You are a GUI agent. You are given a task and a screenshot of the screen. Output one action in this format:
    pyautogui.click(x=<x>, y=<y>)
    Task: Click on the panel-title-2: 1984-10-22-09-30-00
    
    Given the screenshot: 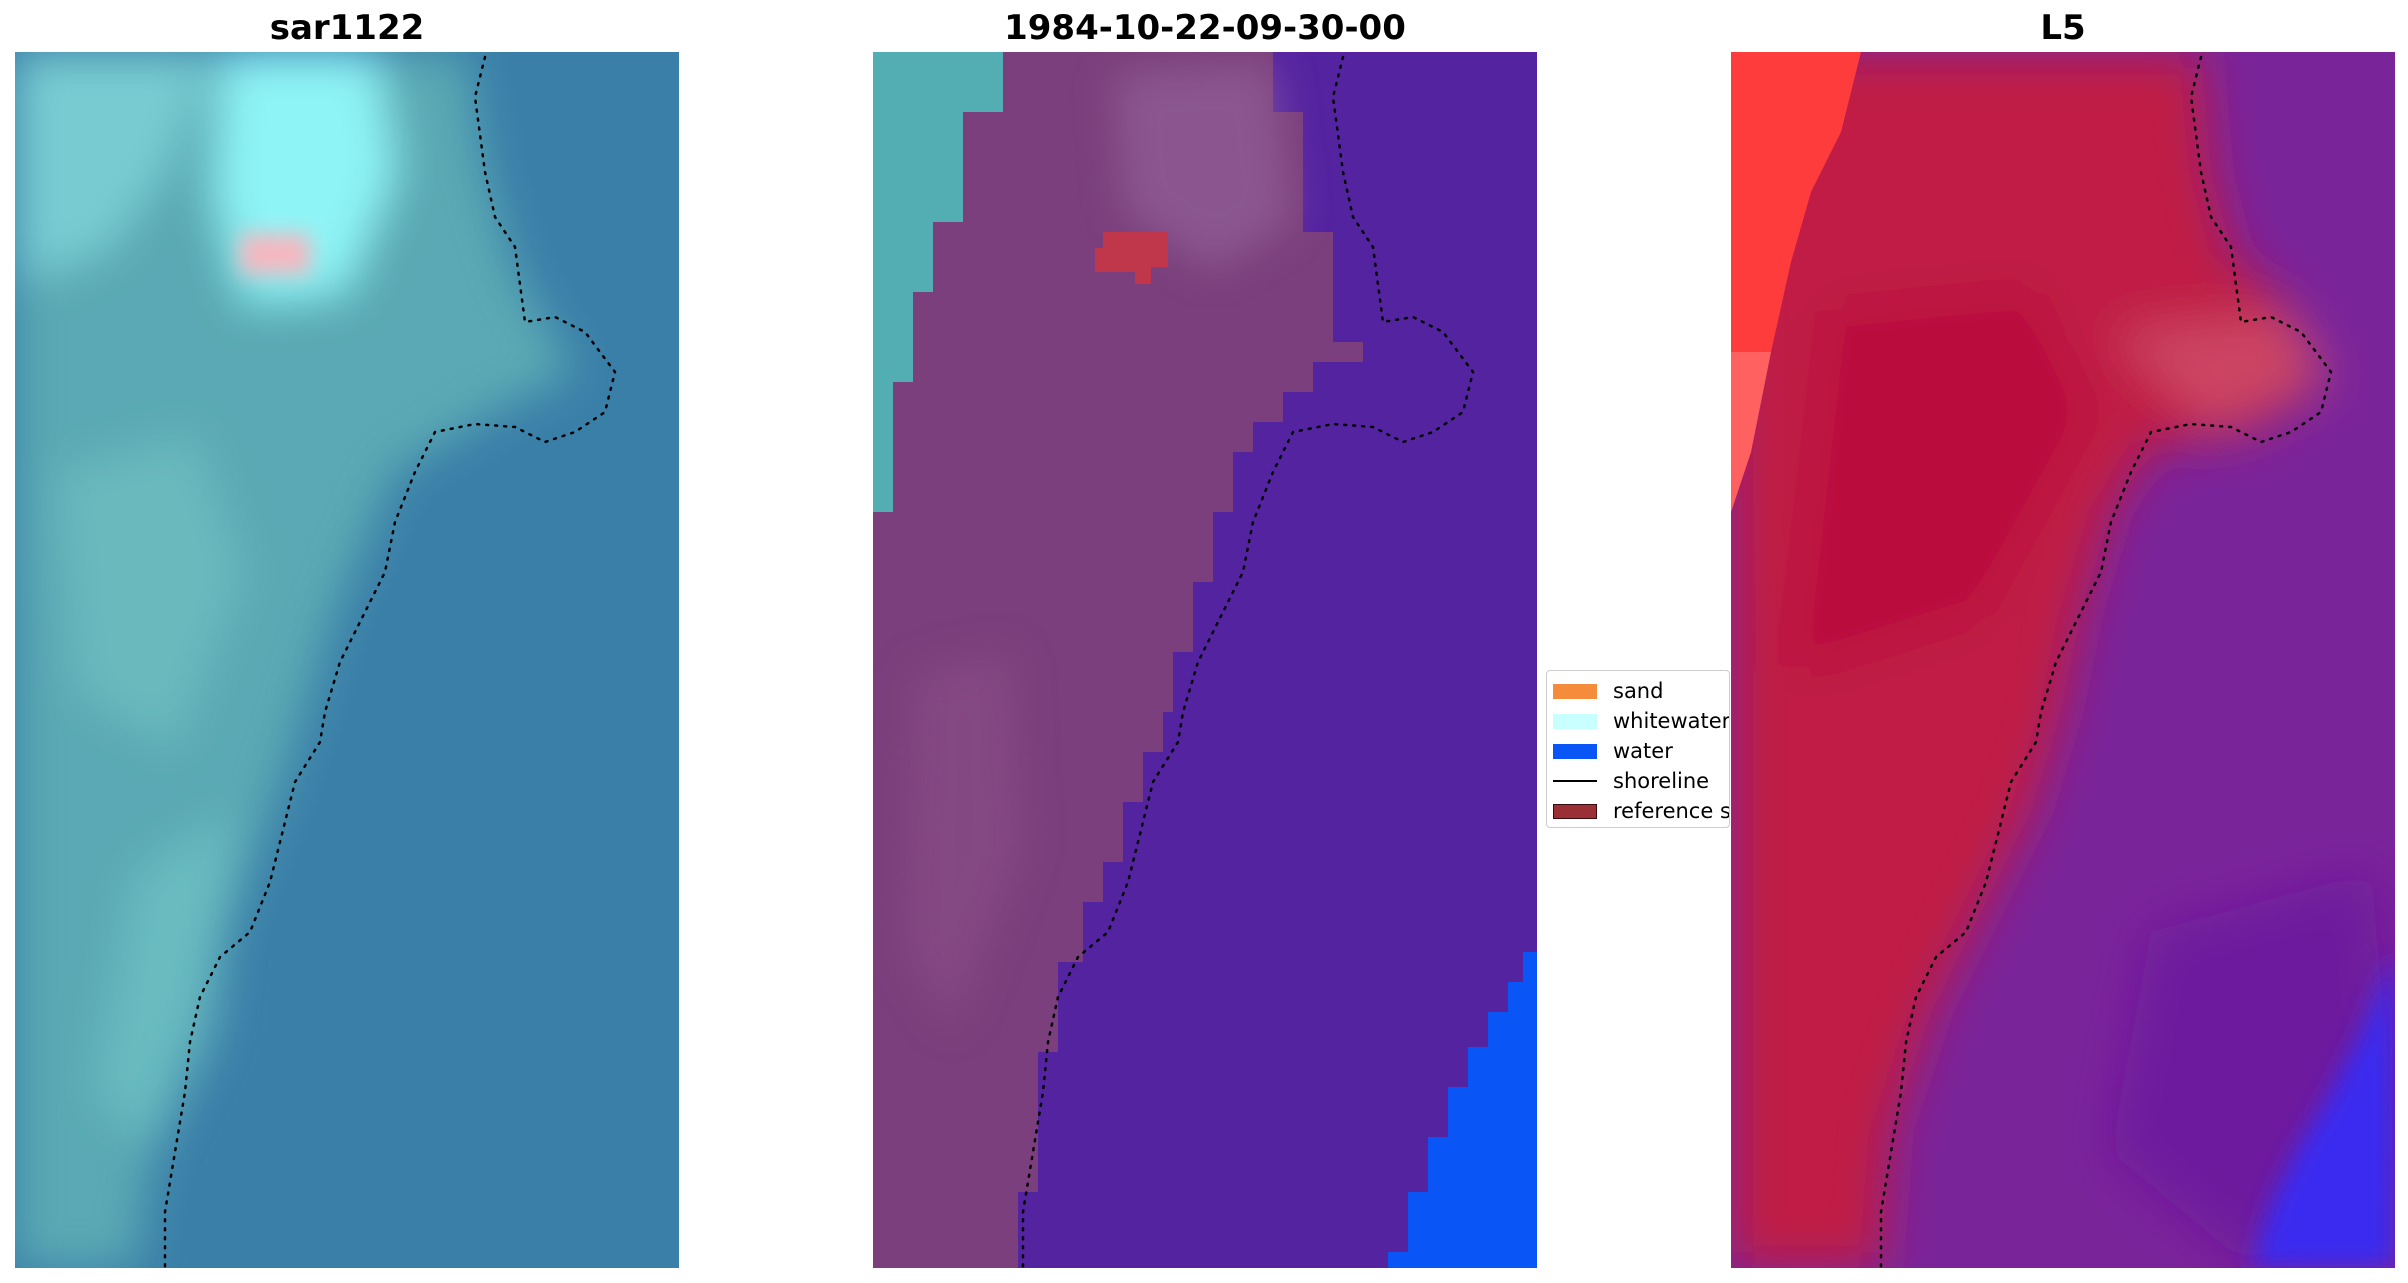 What is the action you would take?
    pyautogui.click(x=1205, y=28)
    